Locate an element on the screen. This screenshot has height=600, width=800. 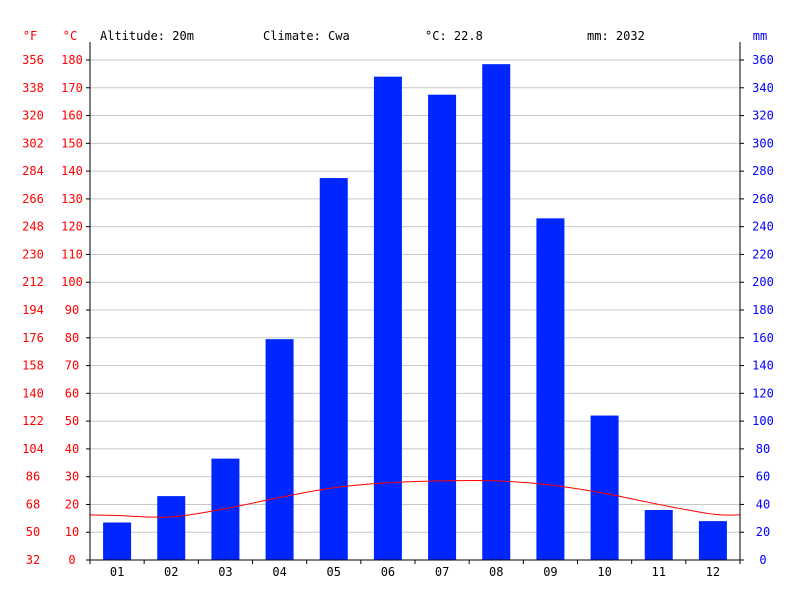
celsius-tick-label: 160 is located at coordinates (72, 116).